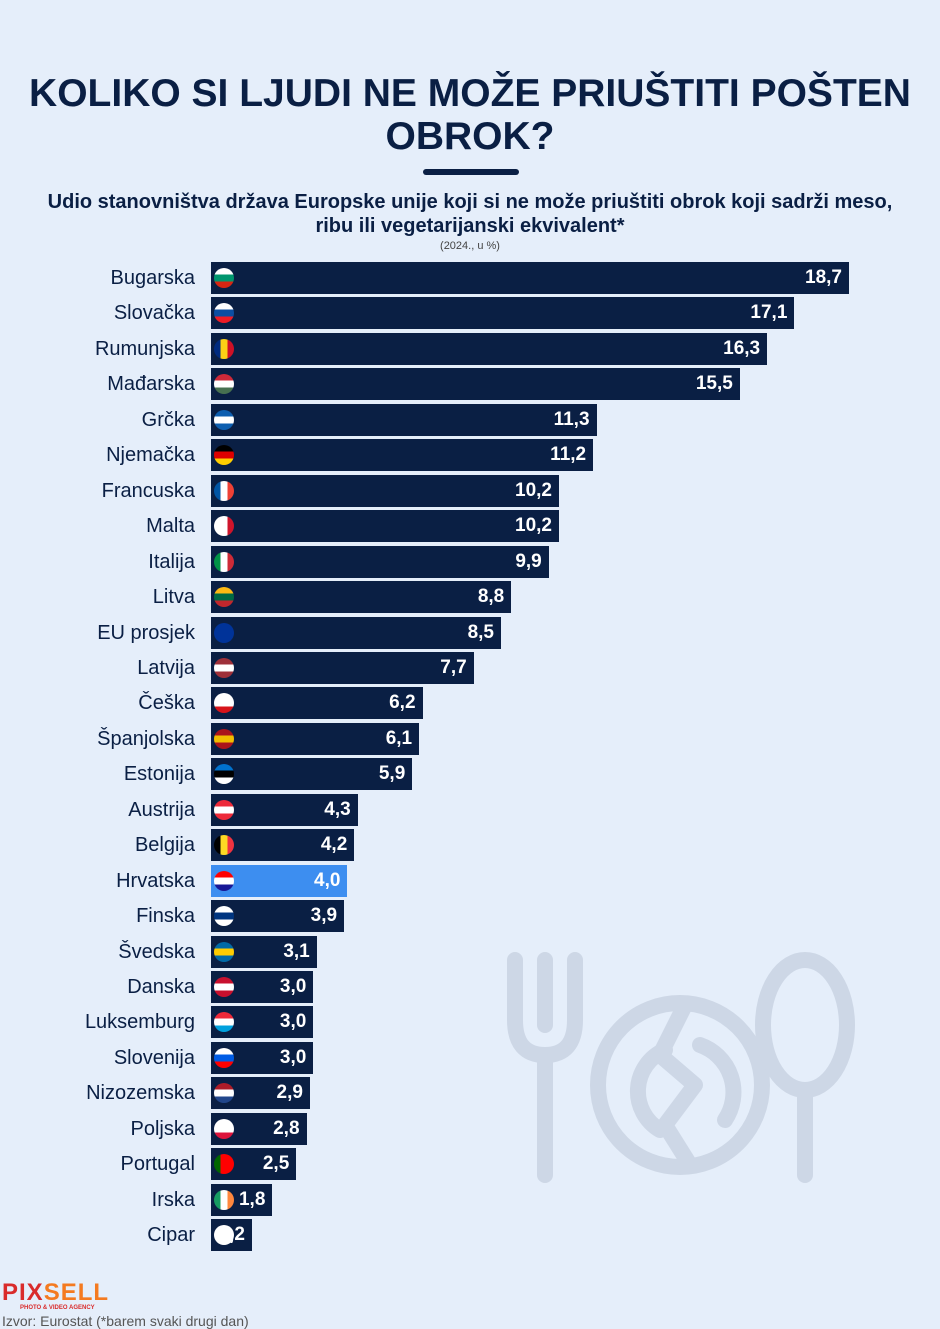  I want to click on category-label: Malta, so click(170, 526).